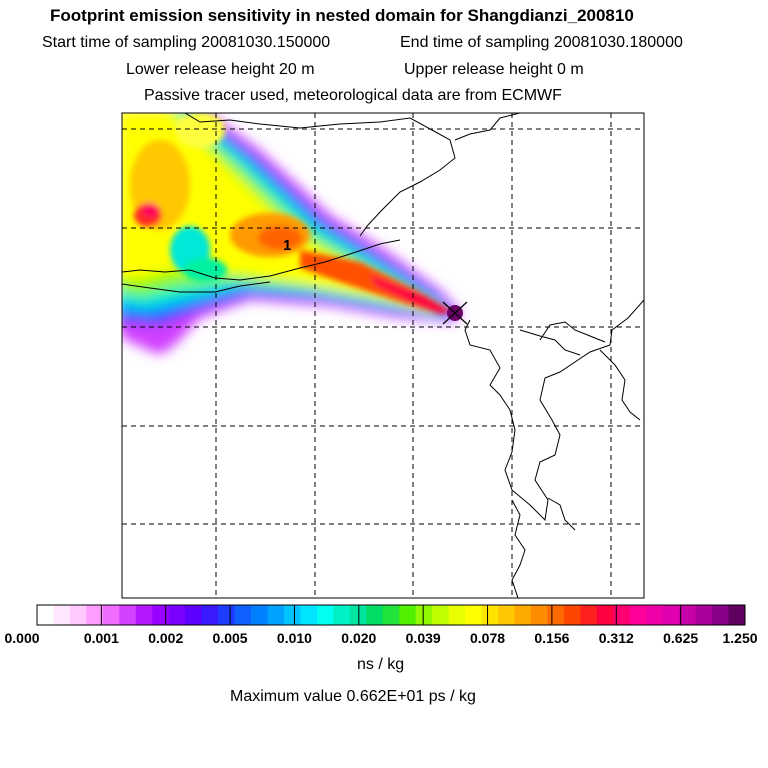 The width and height of the screenshot is (768, 768). Describe the element at coordinates (381, 664) in the screenshot. I see `colorbar-unit-label: ns / kg` at that location.